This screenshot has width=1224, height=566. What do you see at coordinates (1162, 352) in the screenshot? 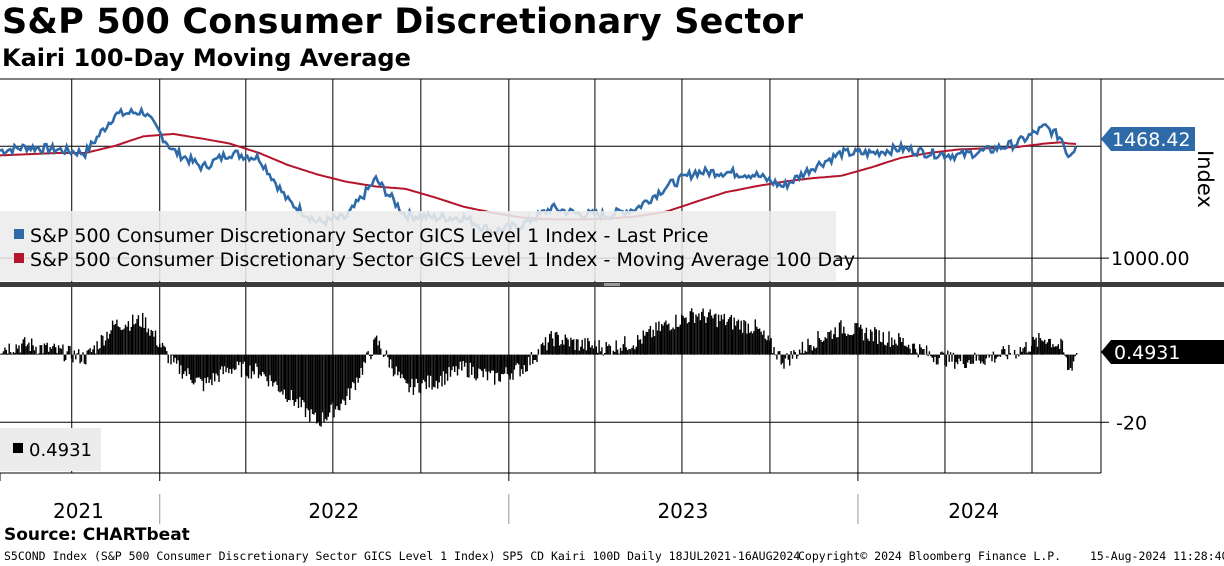
I see `kairi-last-value-tag: 0.4931` at bounding box center [1162, 352].